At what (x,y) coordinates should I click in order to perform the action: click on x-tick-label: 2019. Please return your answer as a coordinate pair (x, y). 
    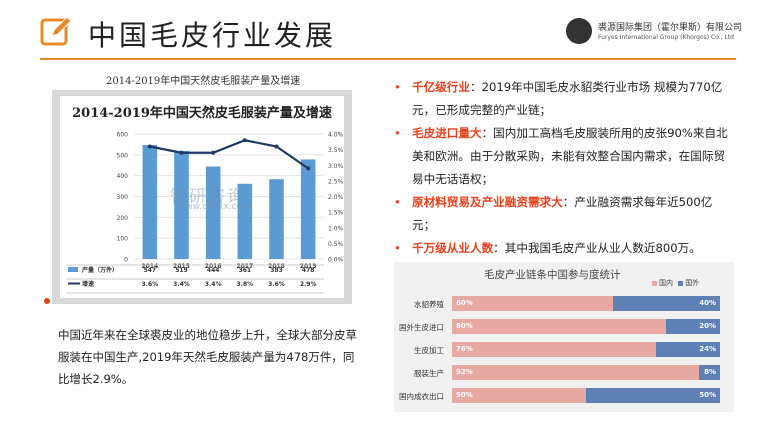
    Looking at the image, I should click on (308, 266).